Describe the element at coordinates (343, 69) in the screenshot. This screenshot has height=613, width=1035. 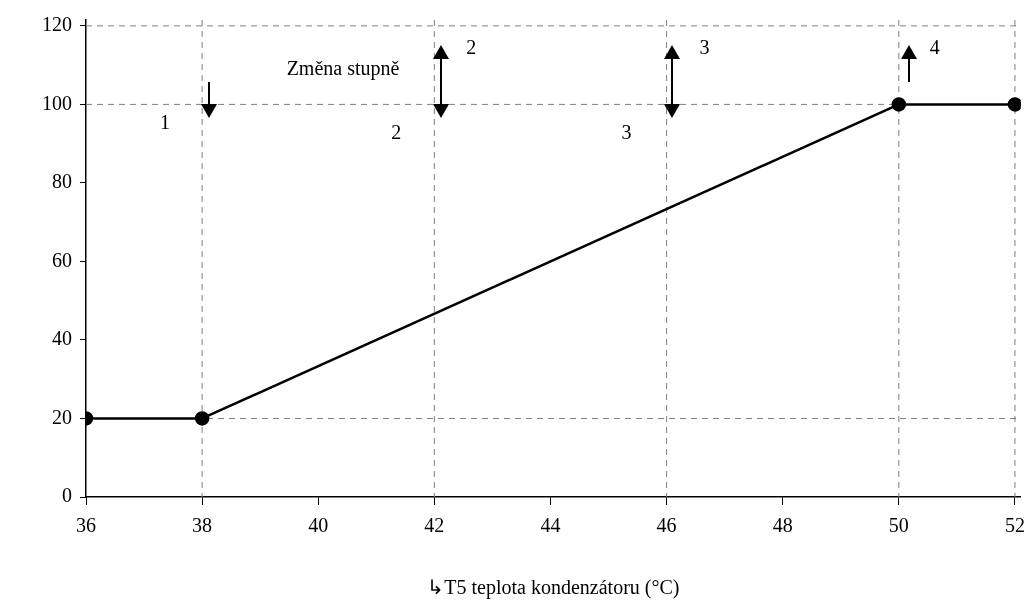
I see `annotation: Změna stupně` at that location.